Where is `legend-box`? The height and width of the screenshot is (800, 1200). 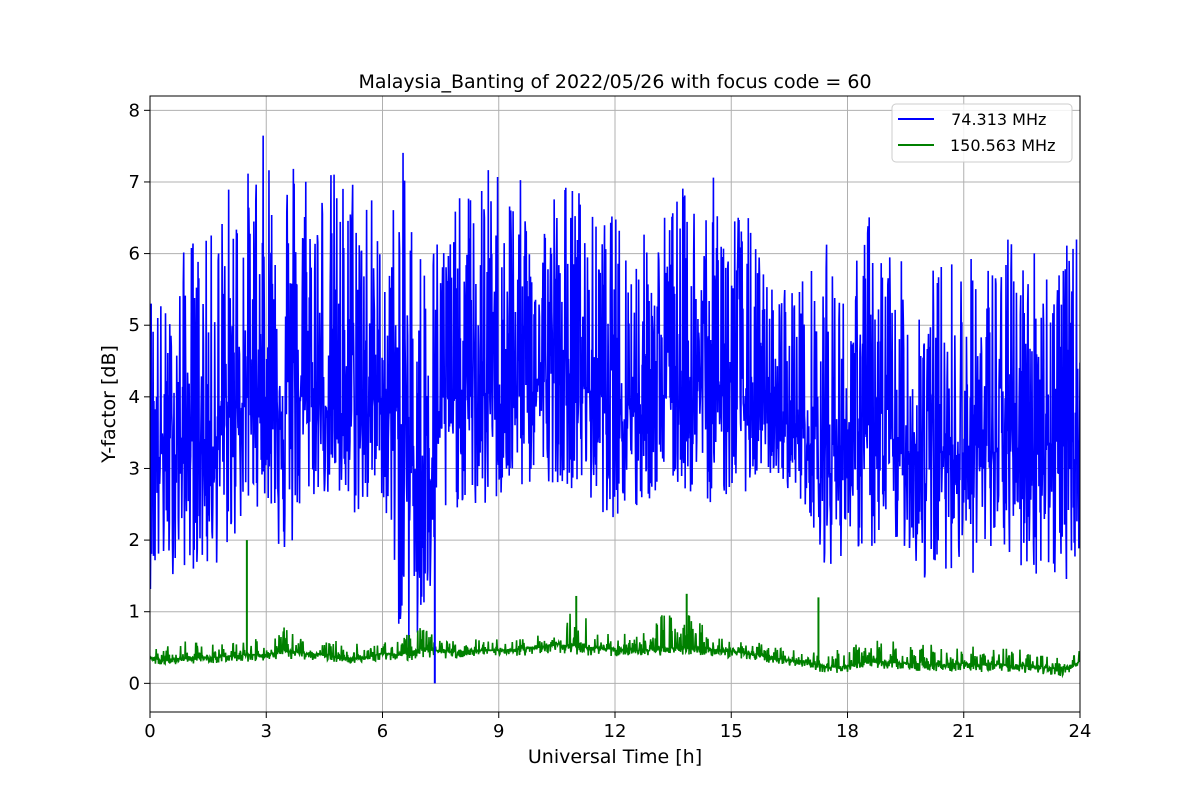
legend-box is located at coordinates (982, 133).